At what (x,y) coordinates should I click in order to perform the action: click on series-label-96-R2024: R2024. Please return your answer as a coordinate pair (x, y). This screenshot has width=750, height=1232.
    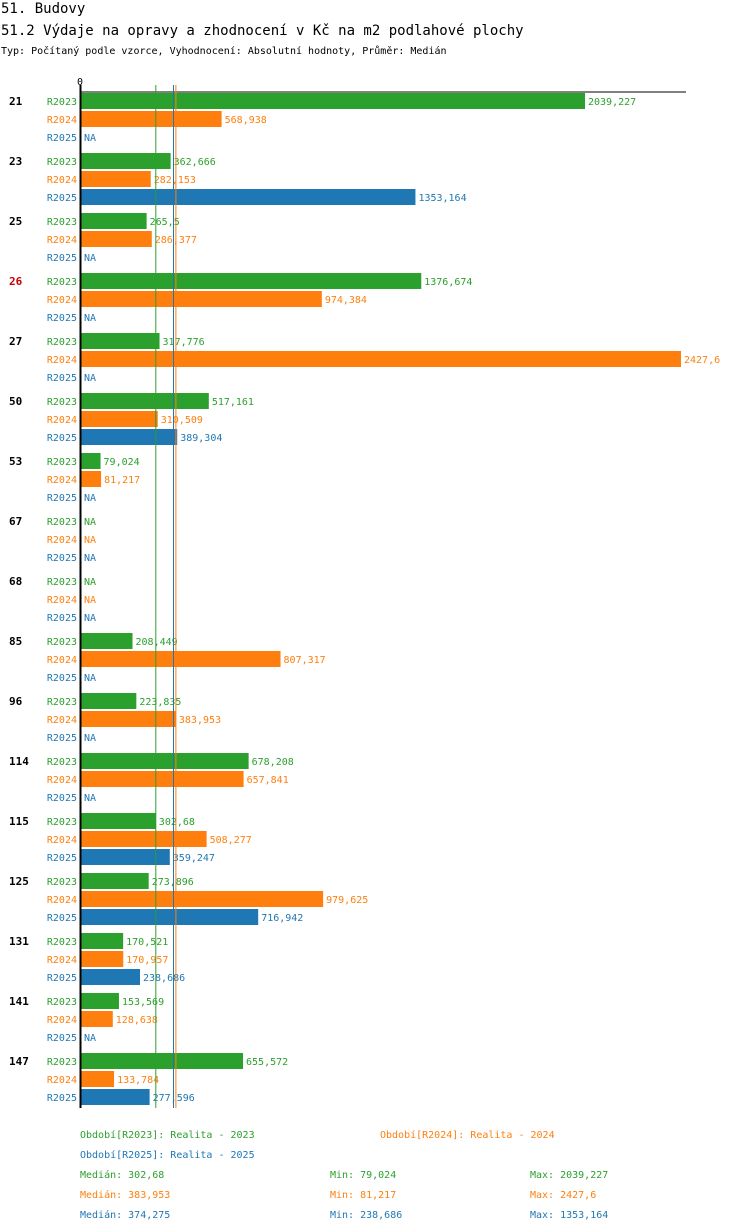
    Looking at the image, I should click on (62, 720).